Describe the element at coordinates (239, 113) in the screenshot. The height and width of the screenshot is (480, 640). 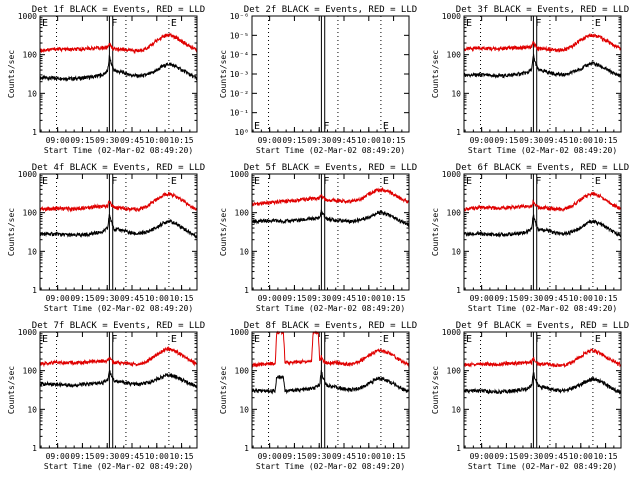
I see `y-tick-label: 10⁻¹` at that location.